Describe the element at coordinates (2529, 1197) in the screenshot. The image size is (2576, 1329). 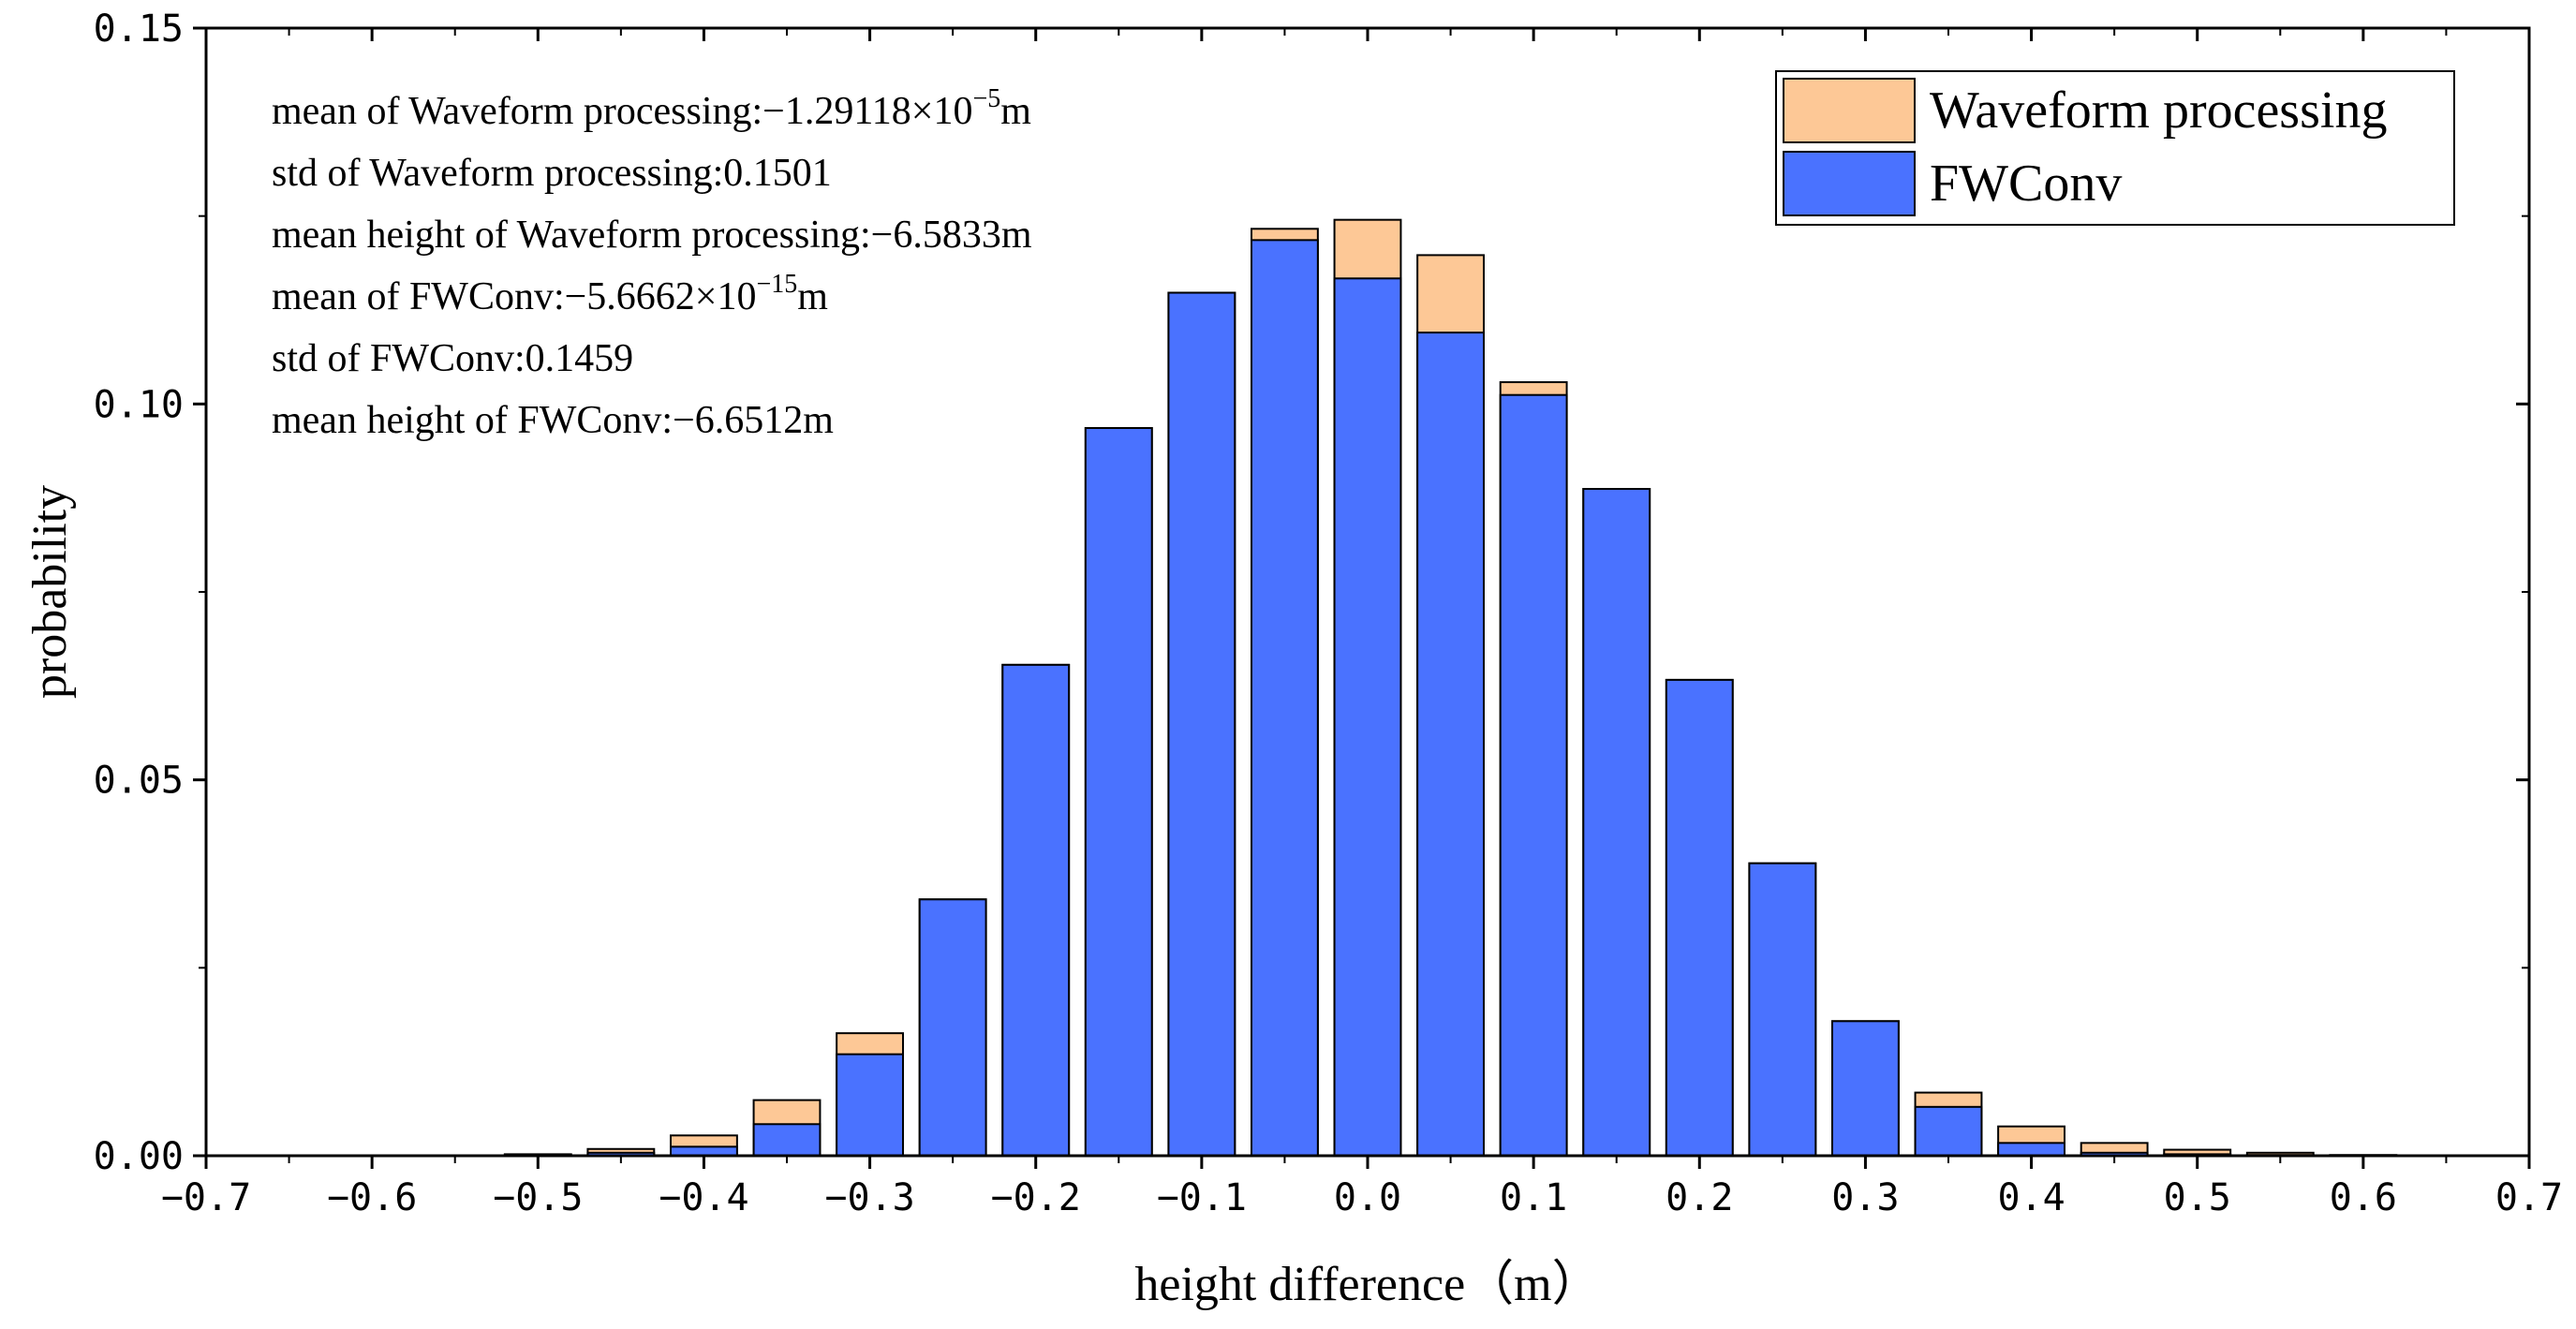
I see `x-tick-label: 0.7` at that location.